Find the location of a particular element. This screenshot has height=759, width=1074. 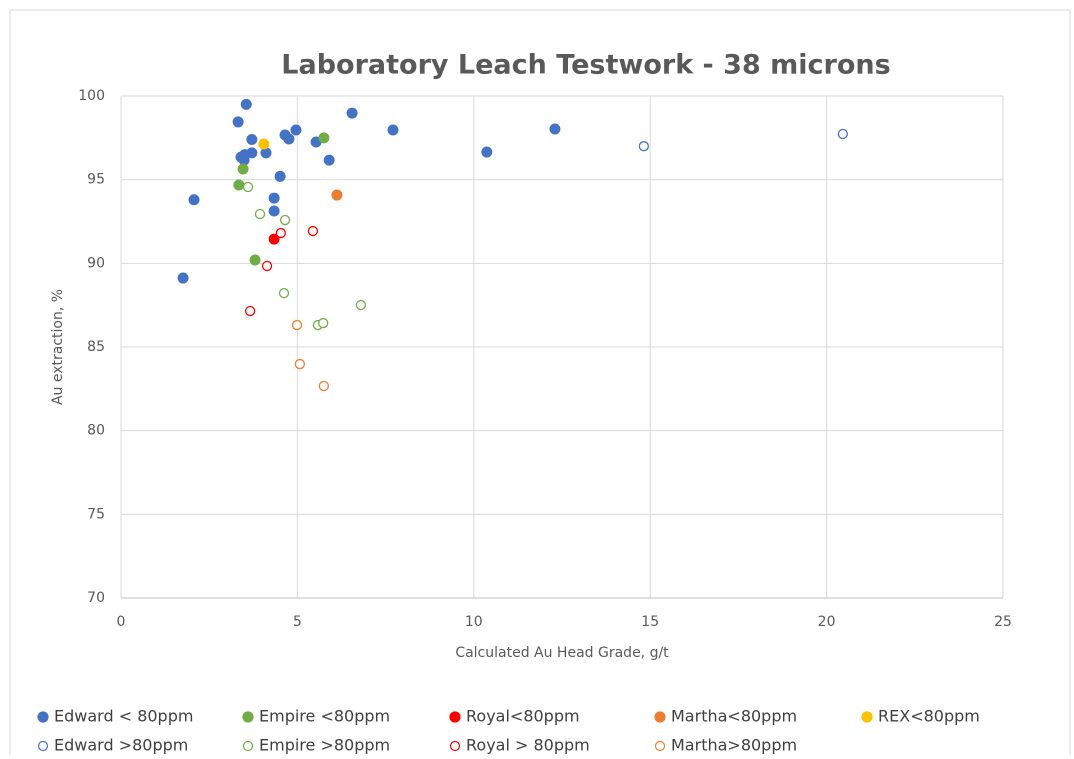

y-axis-label: Au extraction, % is located at coordinates (58, 347).